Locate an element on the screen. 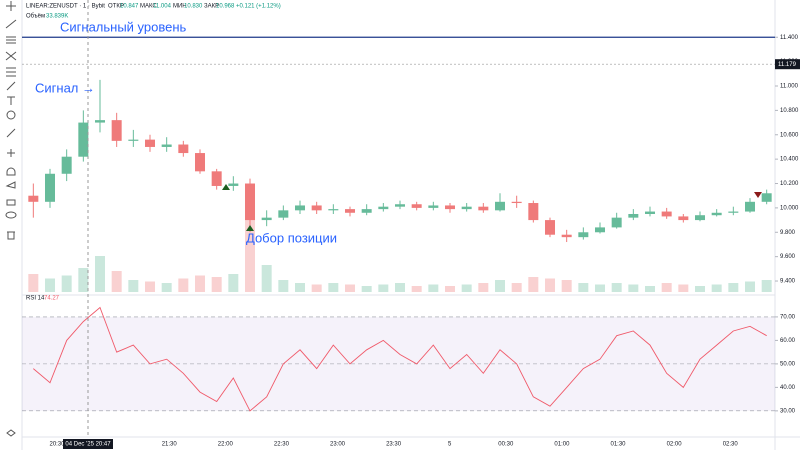  cursor-time: 04 Dec '25 20:47 is located at coordinates (88, 445).